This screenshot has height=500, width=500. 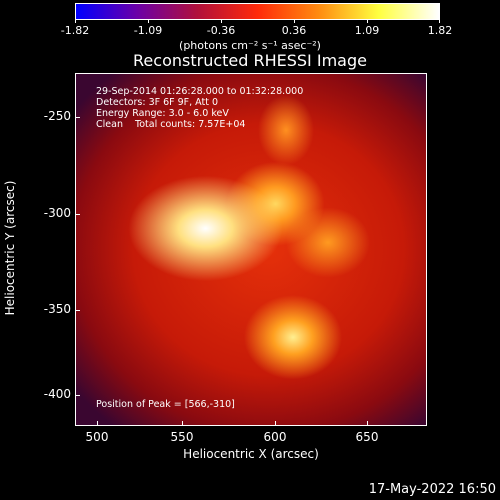 What do you see at coordinates (250, 60) in the screenshot?
I see `image-title: Reconstructed RHESSI Image` at bounding box center [250, 60].